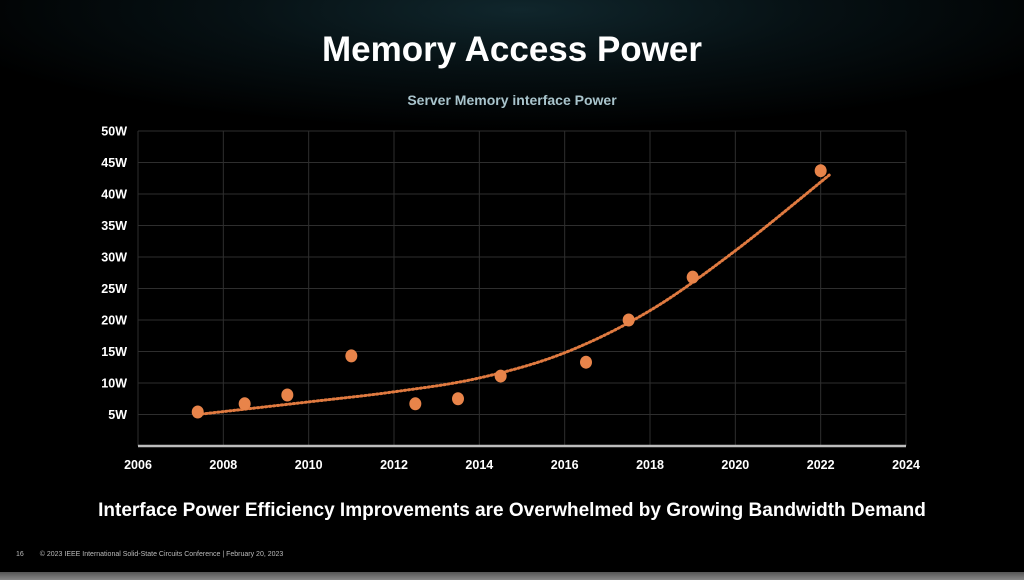 The height and width of the screenshot is (580, 1024). Describe the element at coordinates (309, 465) in the screenshot. I see `x-tick-label: 2010` at that location.